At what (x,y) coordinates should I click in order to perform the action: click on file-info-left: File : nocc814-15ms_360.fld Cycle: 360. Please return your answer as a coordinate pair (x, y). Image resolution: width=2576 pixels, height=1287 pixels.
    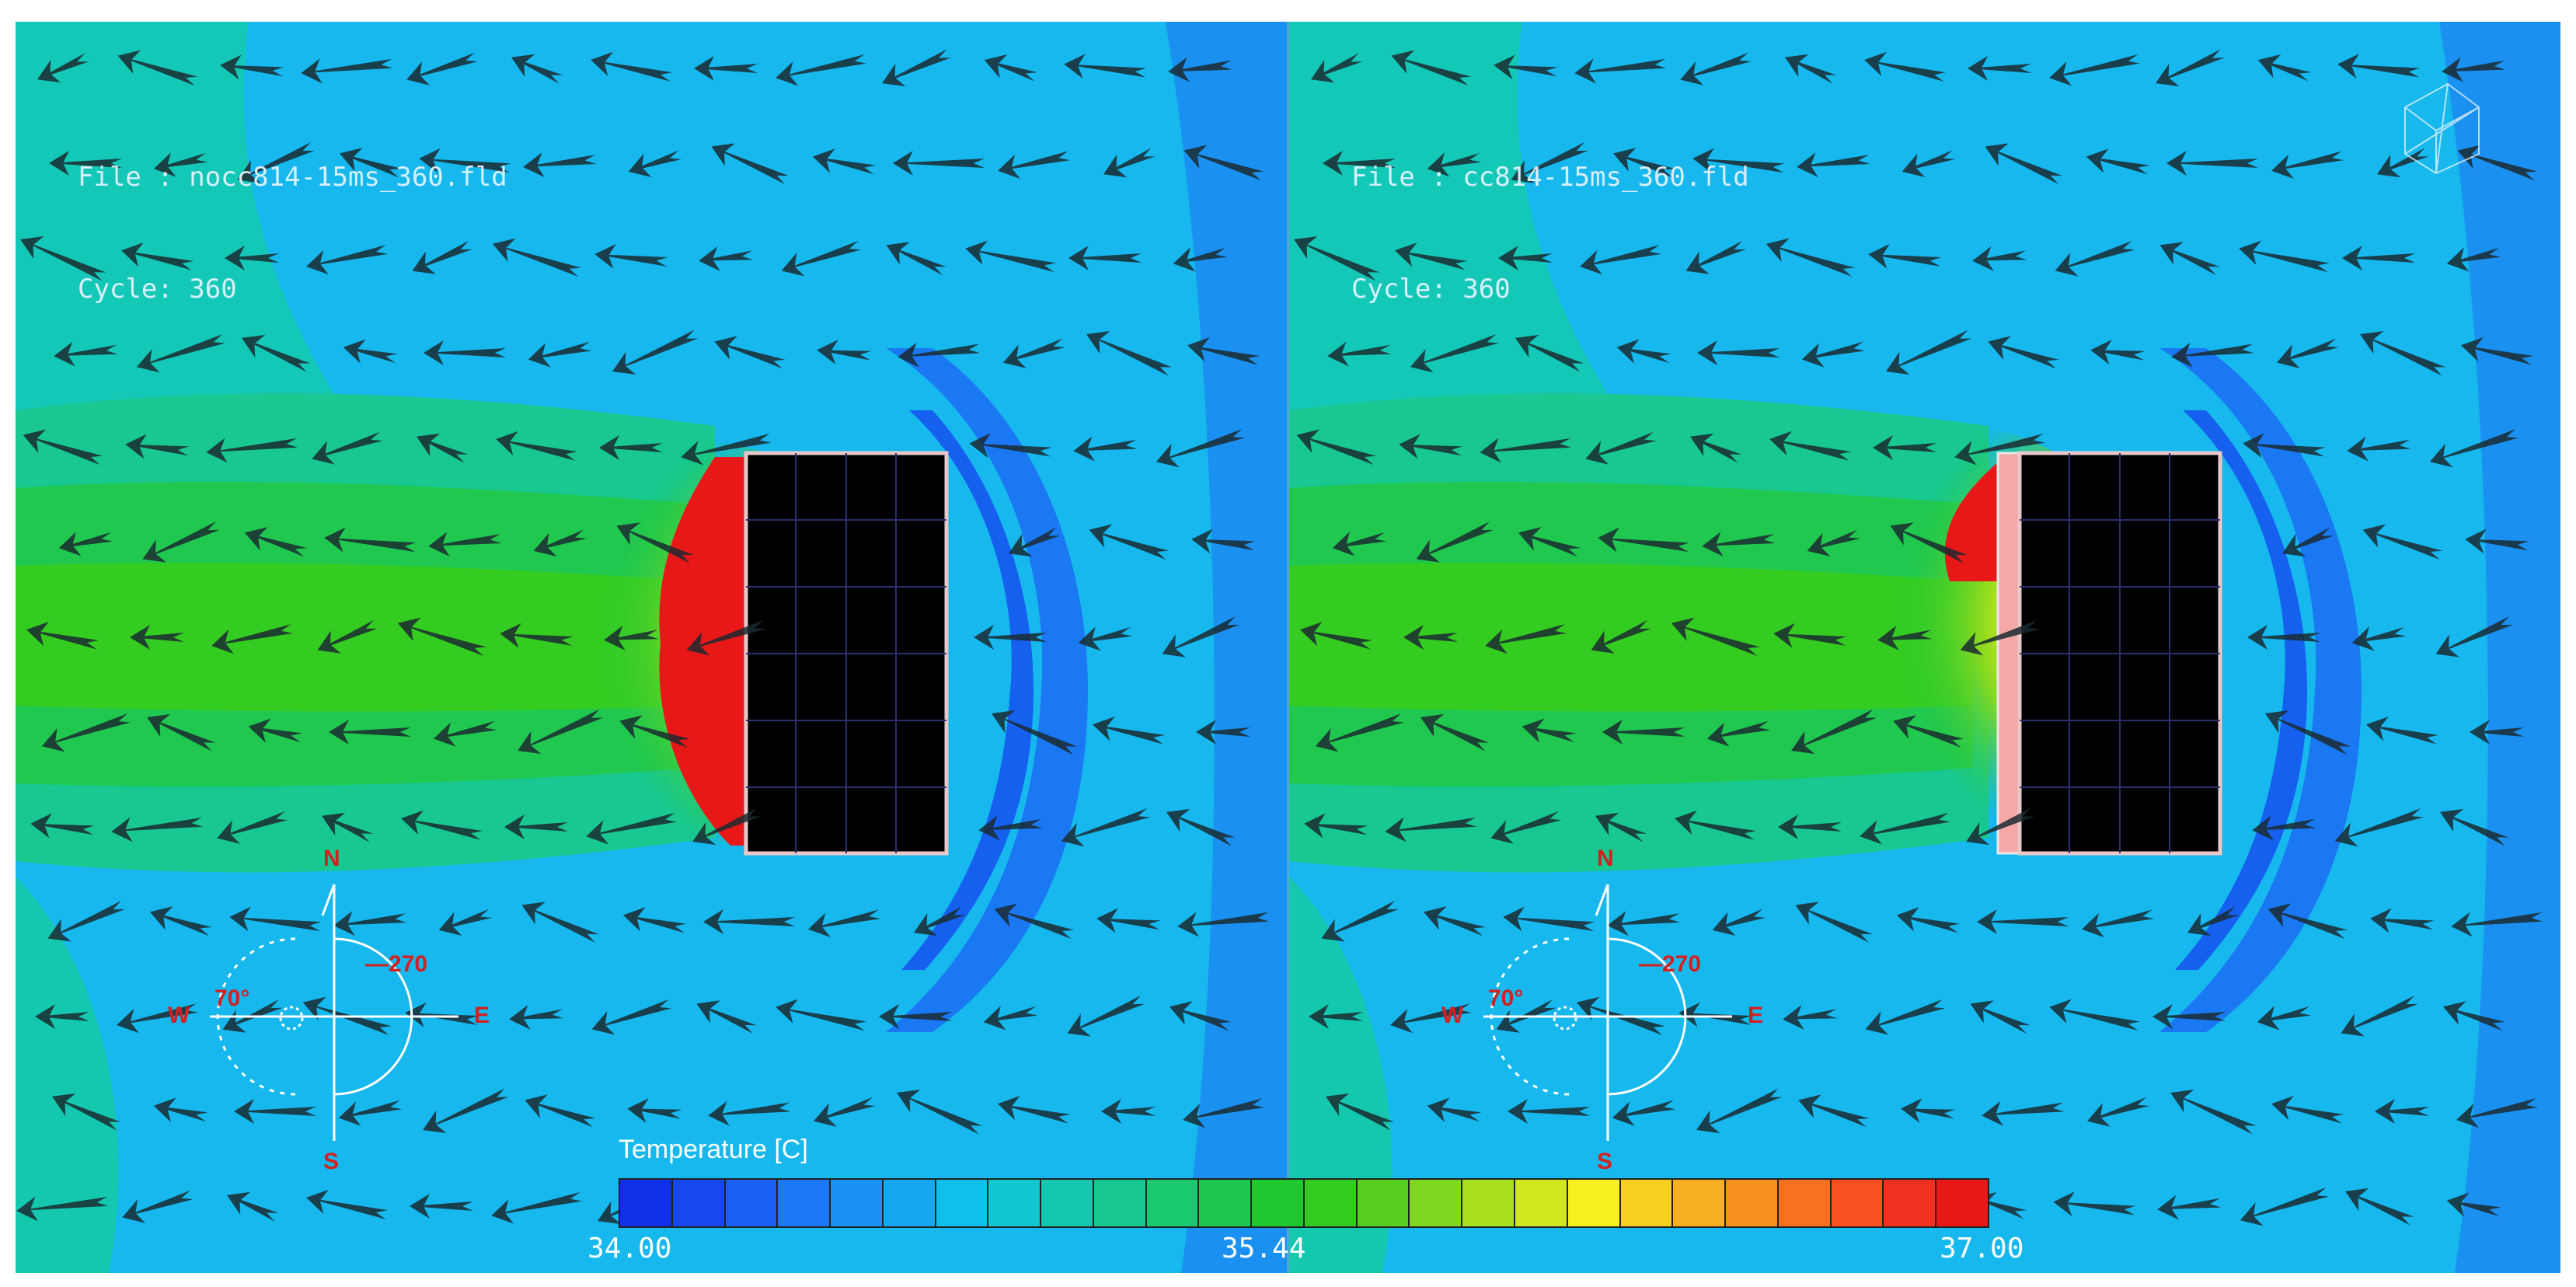
    Looking at the image, I should click on (292, 233).